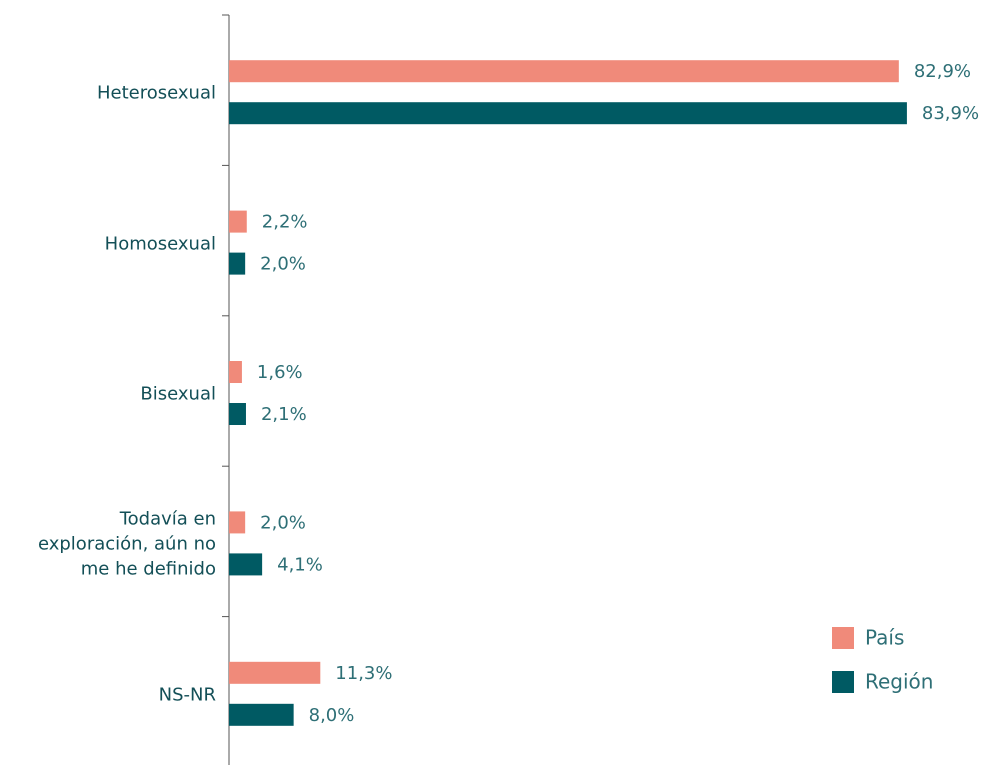  What do you see at coordinates (160, 244) in the screenshot?
I see `category-label: Homosexual` at bounding box center [160, 244].